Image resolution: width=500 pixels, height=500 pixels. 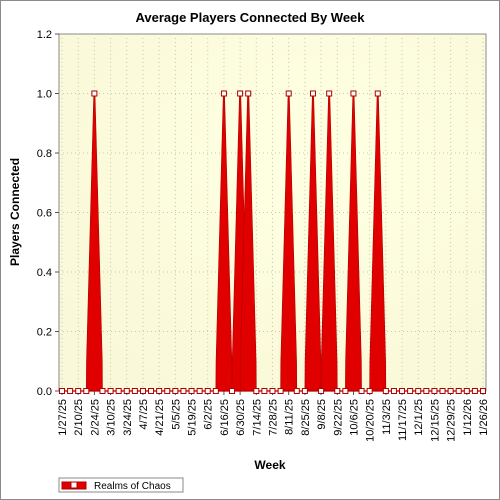 What do you see at coordinates (225, 417) in the screenshot?
I see `x-tick-label: 6/16/25` at bounding box center [225, 417].